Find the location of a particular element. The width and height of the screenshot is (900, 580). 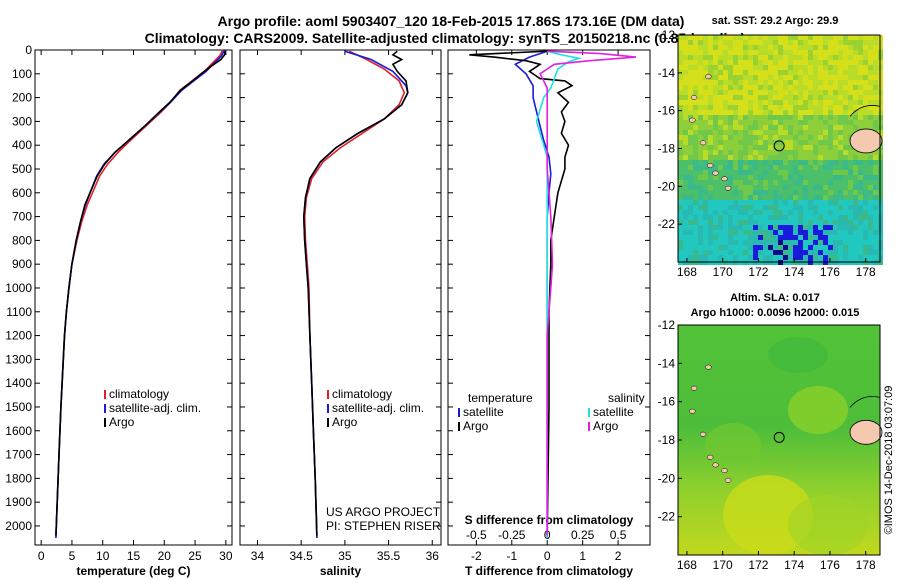

legend-label: climatology is located at coordinates (362, 394).